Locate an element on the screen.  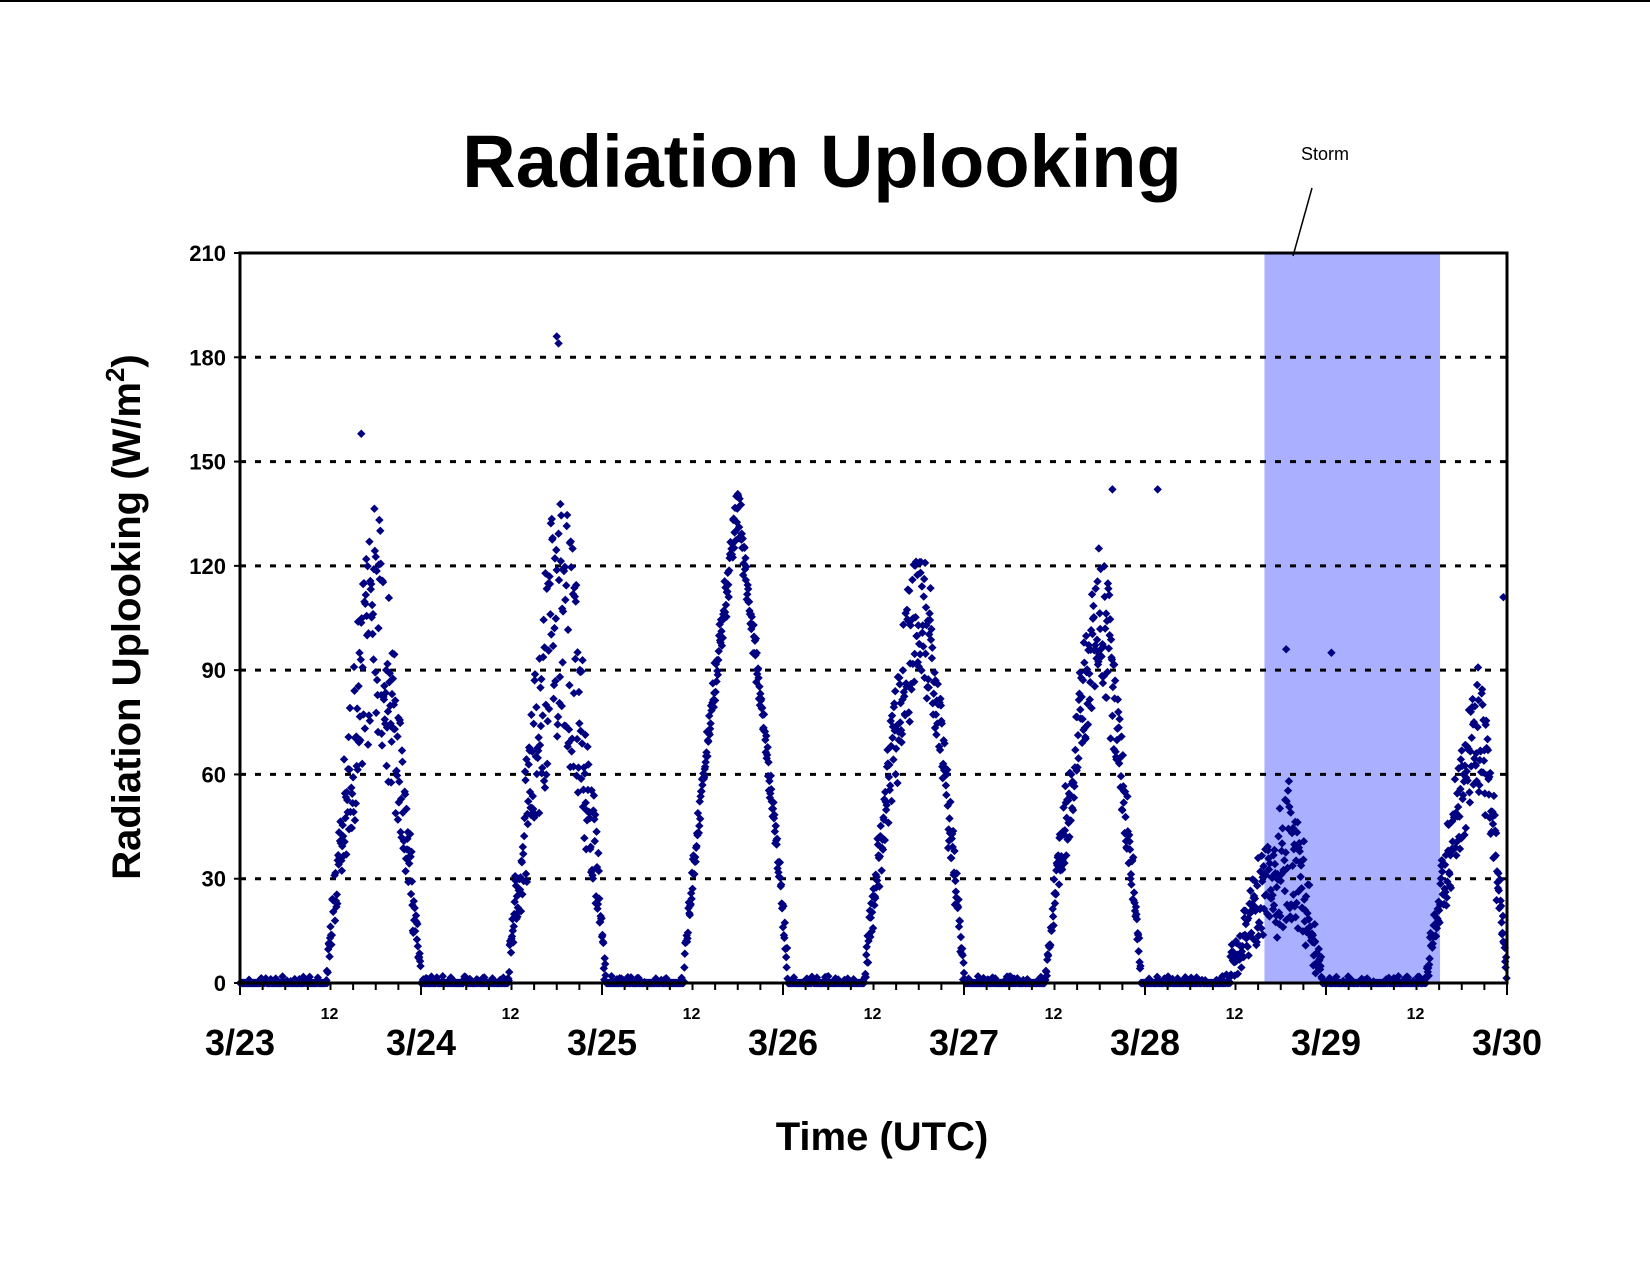
y-tick-label: 60 is located at coordinates (214, 774).